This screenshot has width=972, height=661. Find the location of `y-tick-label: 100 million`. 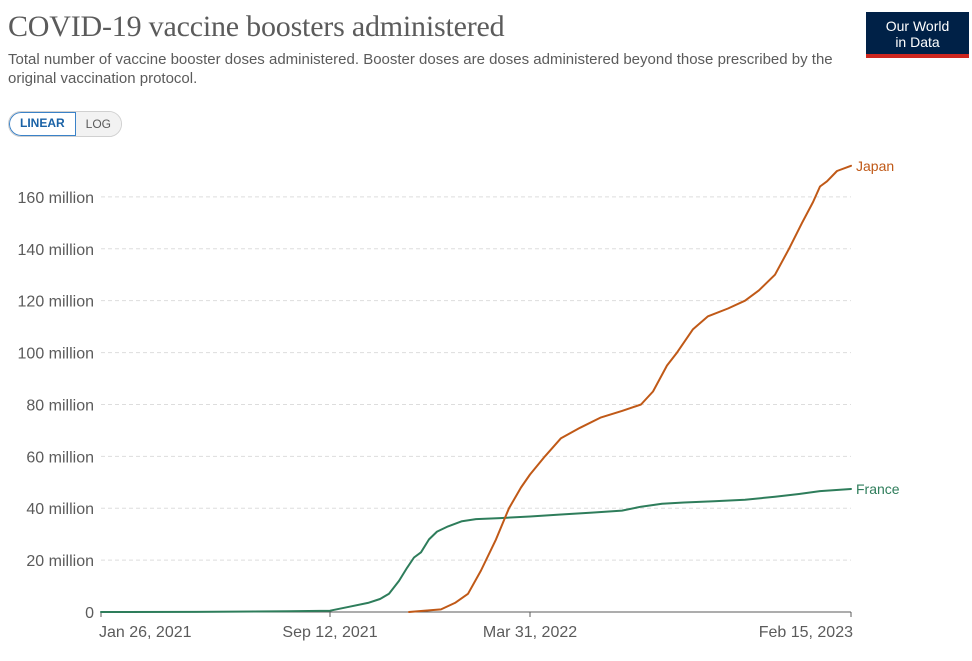

y-tick-label: 100 million is located at coordinates (56, 354).